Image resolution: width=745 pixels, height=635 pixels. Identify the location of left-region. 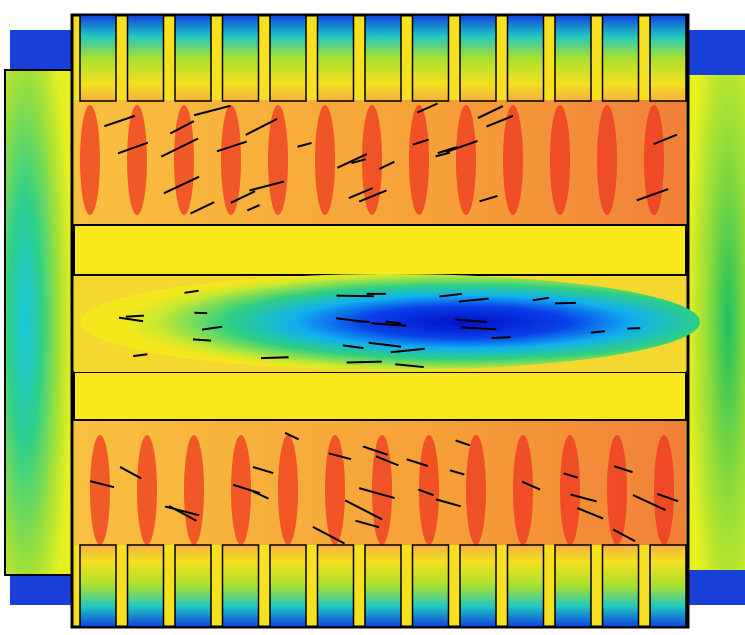
(38, 322).